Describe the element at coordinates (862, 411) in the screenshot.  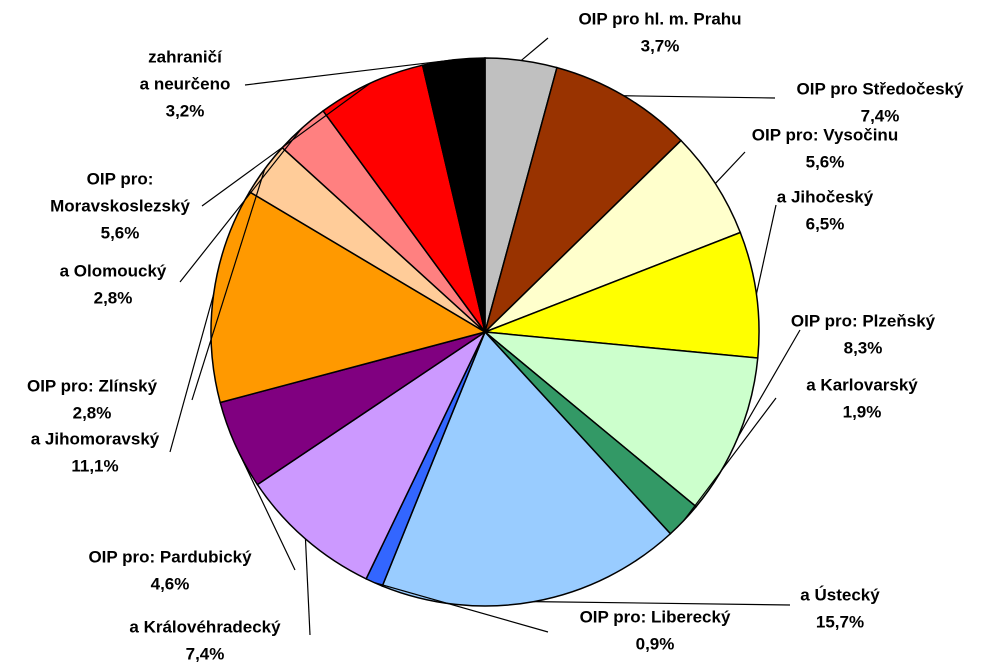
I see `value-label: 1,9%` at that location.